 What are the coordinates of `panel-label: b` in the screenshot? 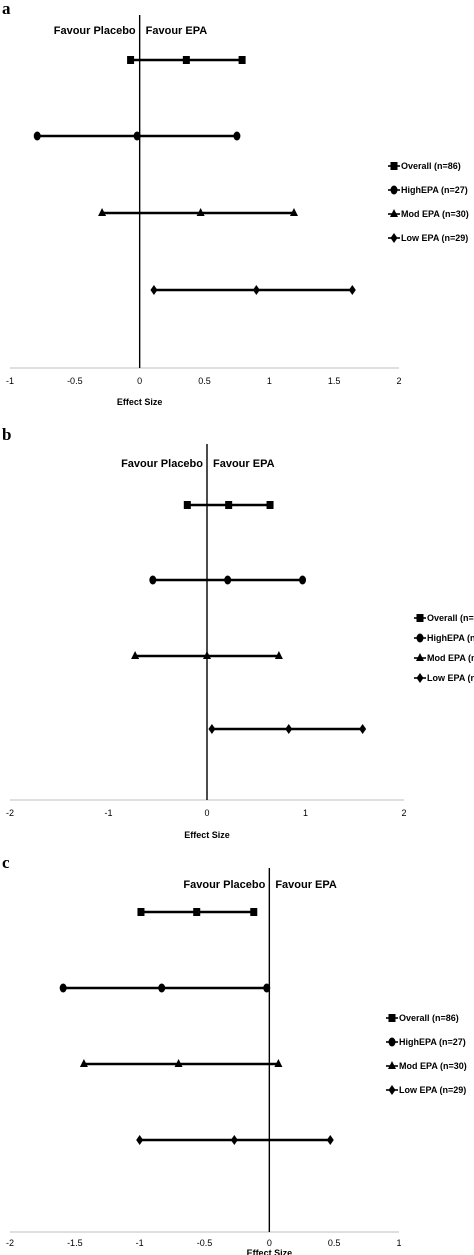 It's located at (6, 434).